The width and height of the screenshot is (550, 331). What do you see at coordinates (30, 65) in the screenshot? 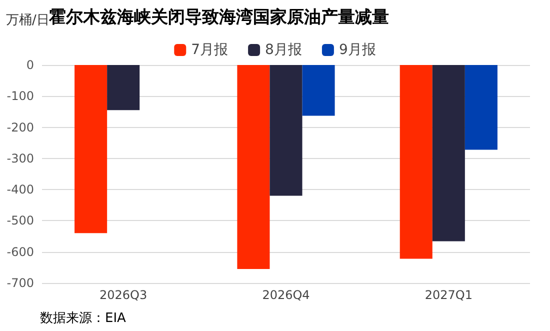
I see `y-tick-label: 0` at bounding box center [30, 65].